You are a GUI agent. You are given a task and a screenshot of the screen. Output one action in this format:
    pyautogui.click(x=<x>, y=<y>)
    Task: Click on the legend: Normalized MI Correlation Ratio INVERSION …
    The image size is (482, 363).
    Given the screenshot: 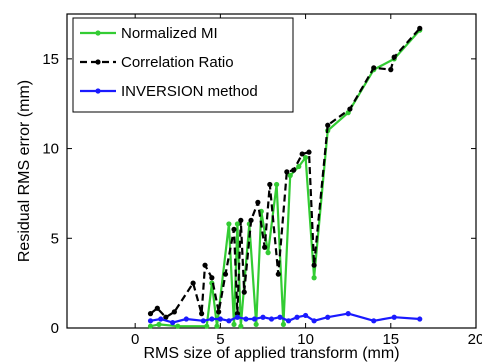 What is the action you would take?
    pyautogui.click(x=183, y=65)
    